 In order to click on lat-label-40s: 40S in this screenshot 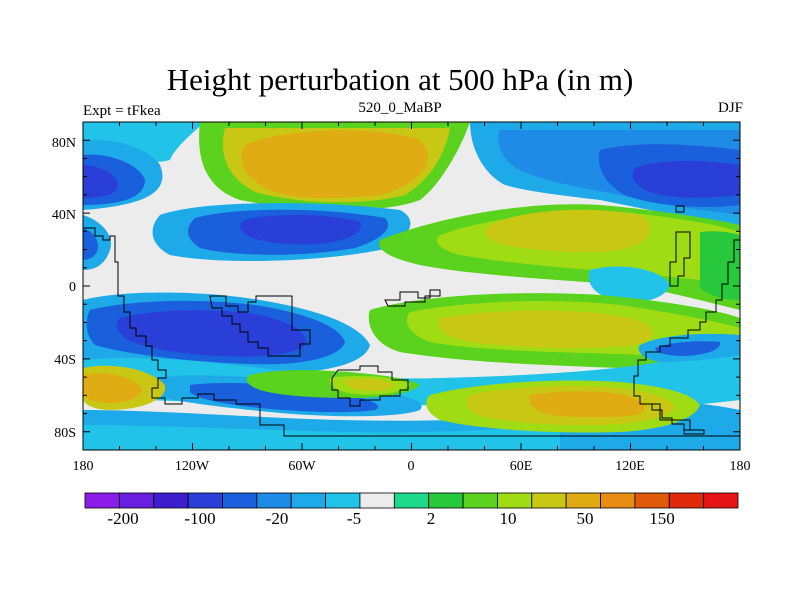, I will do `click(65, 360)`.